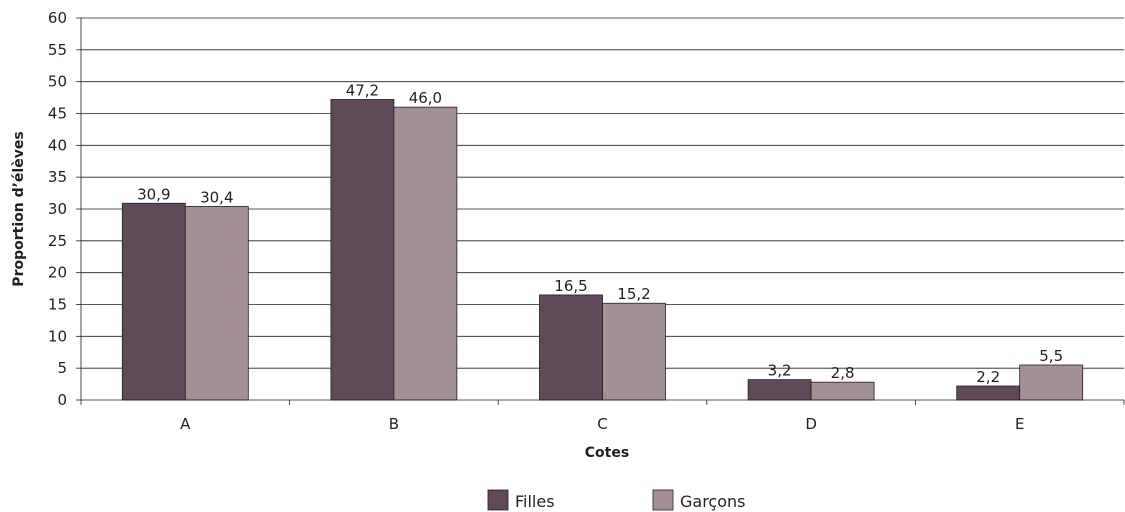  I want to click on bar-garcons-a, so click(216, 303).